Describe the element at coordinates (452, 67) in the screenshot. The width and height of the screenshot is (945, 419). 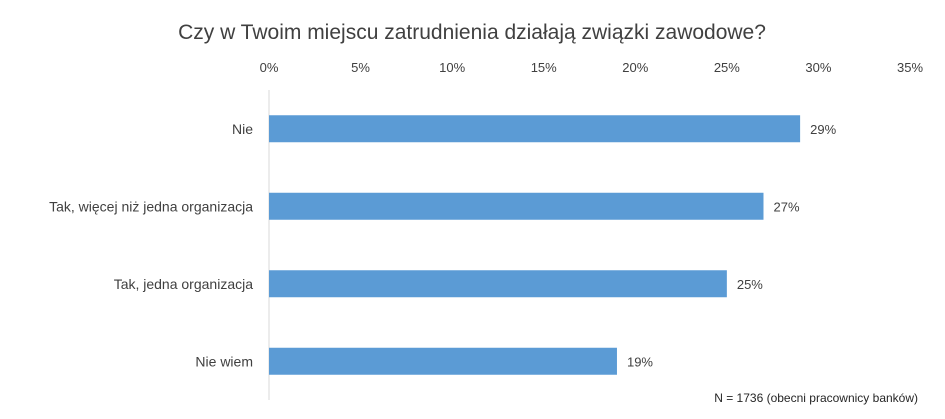
I see `x-tick-label: 10%` at that location.